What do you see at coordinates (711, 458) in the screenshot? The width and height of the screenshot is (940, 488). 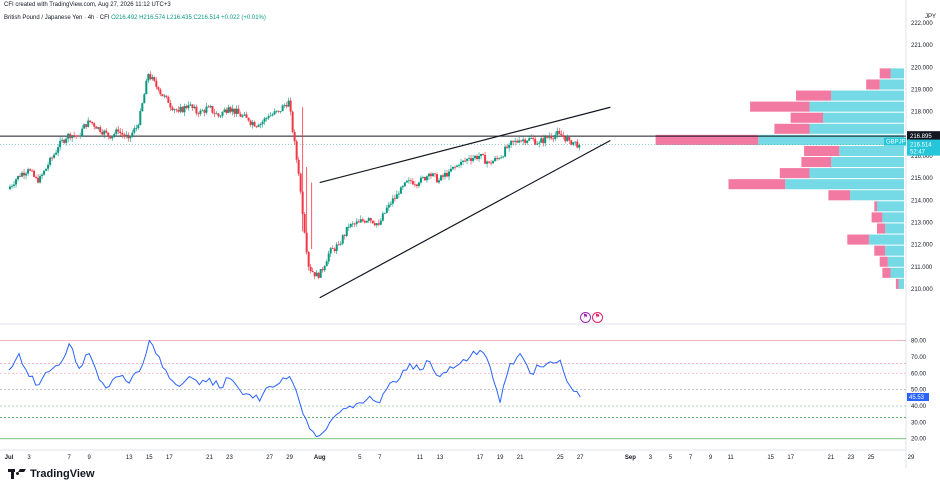 I see `time-tick-label: 9` at bounding box center [711, 458].